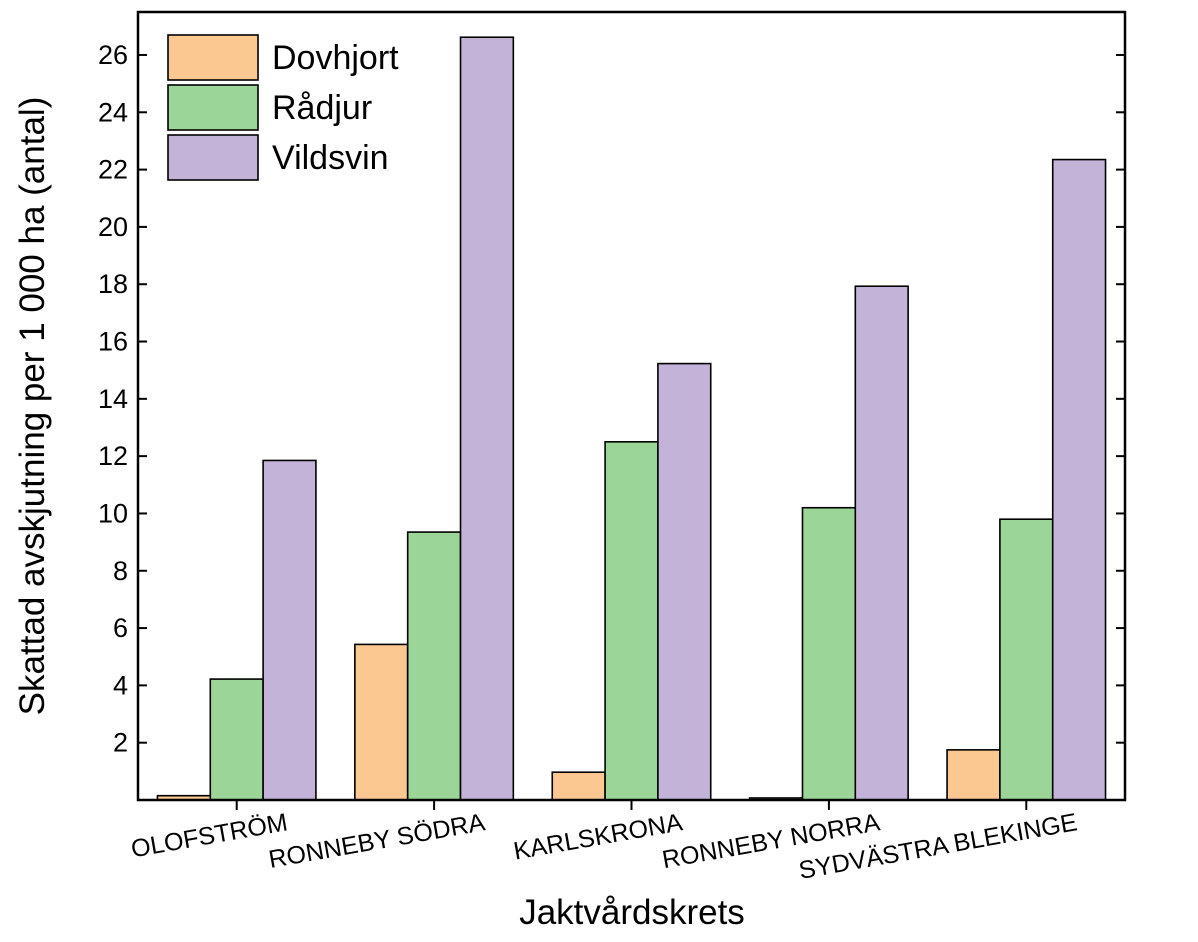 This screenshot has height=942, width=1198. I want to click on y-tick-label: 8, so click(120, 571).